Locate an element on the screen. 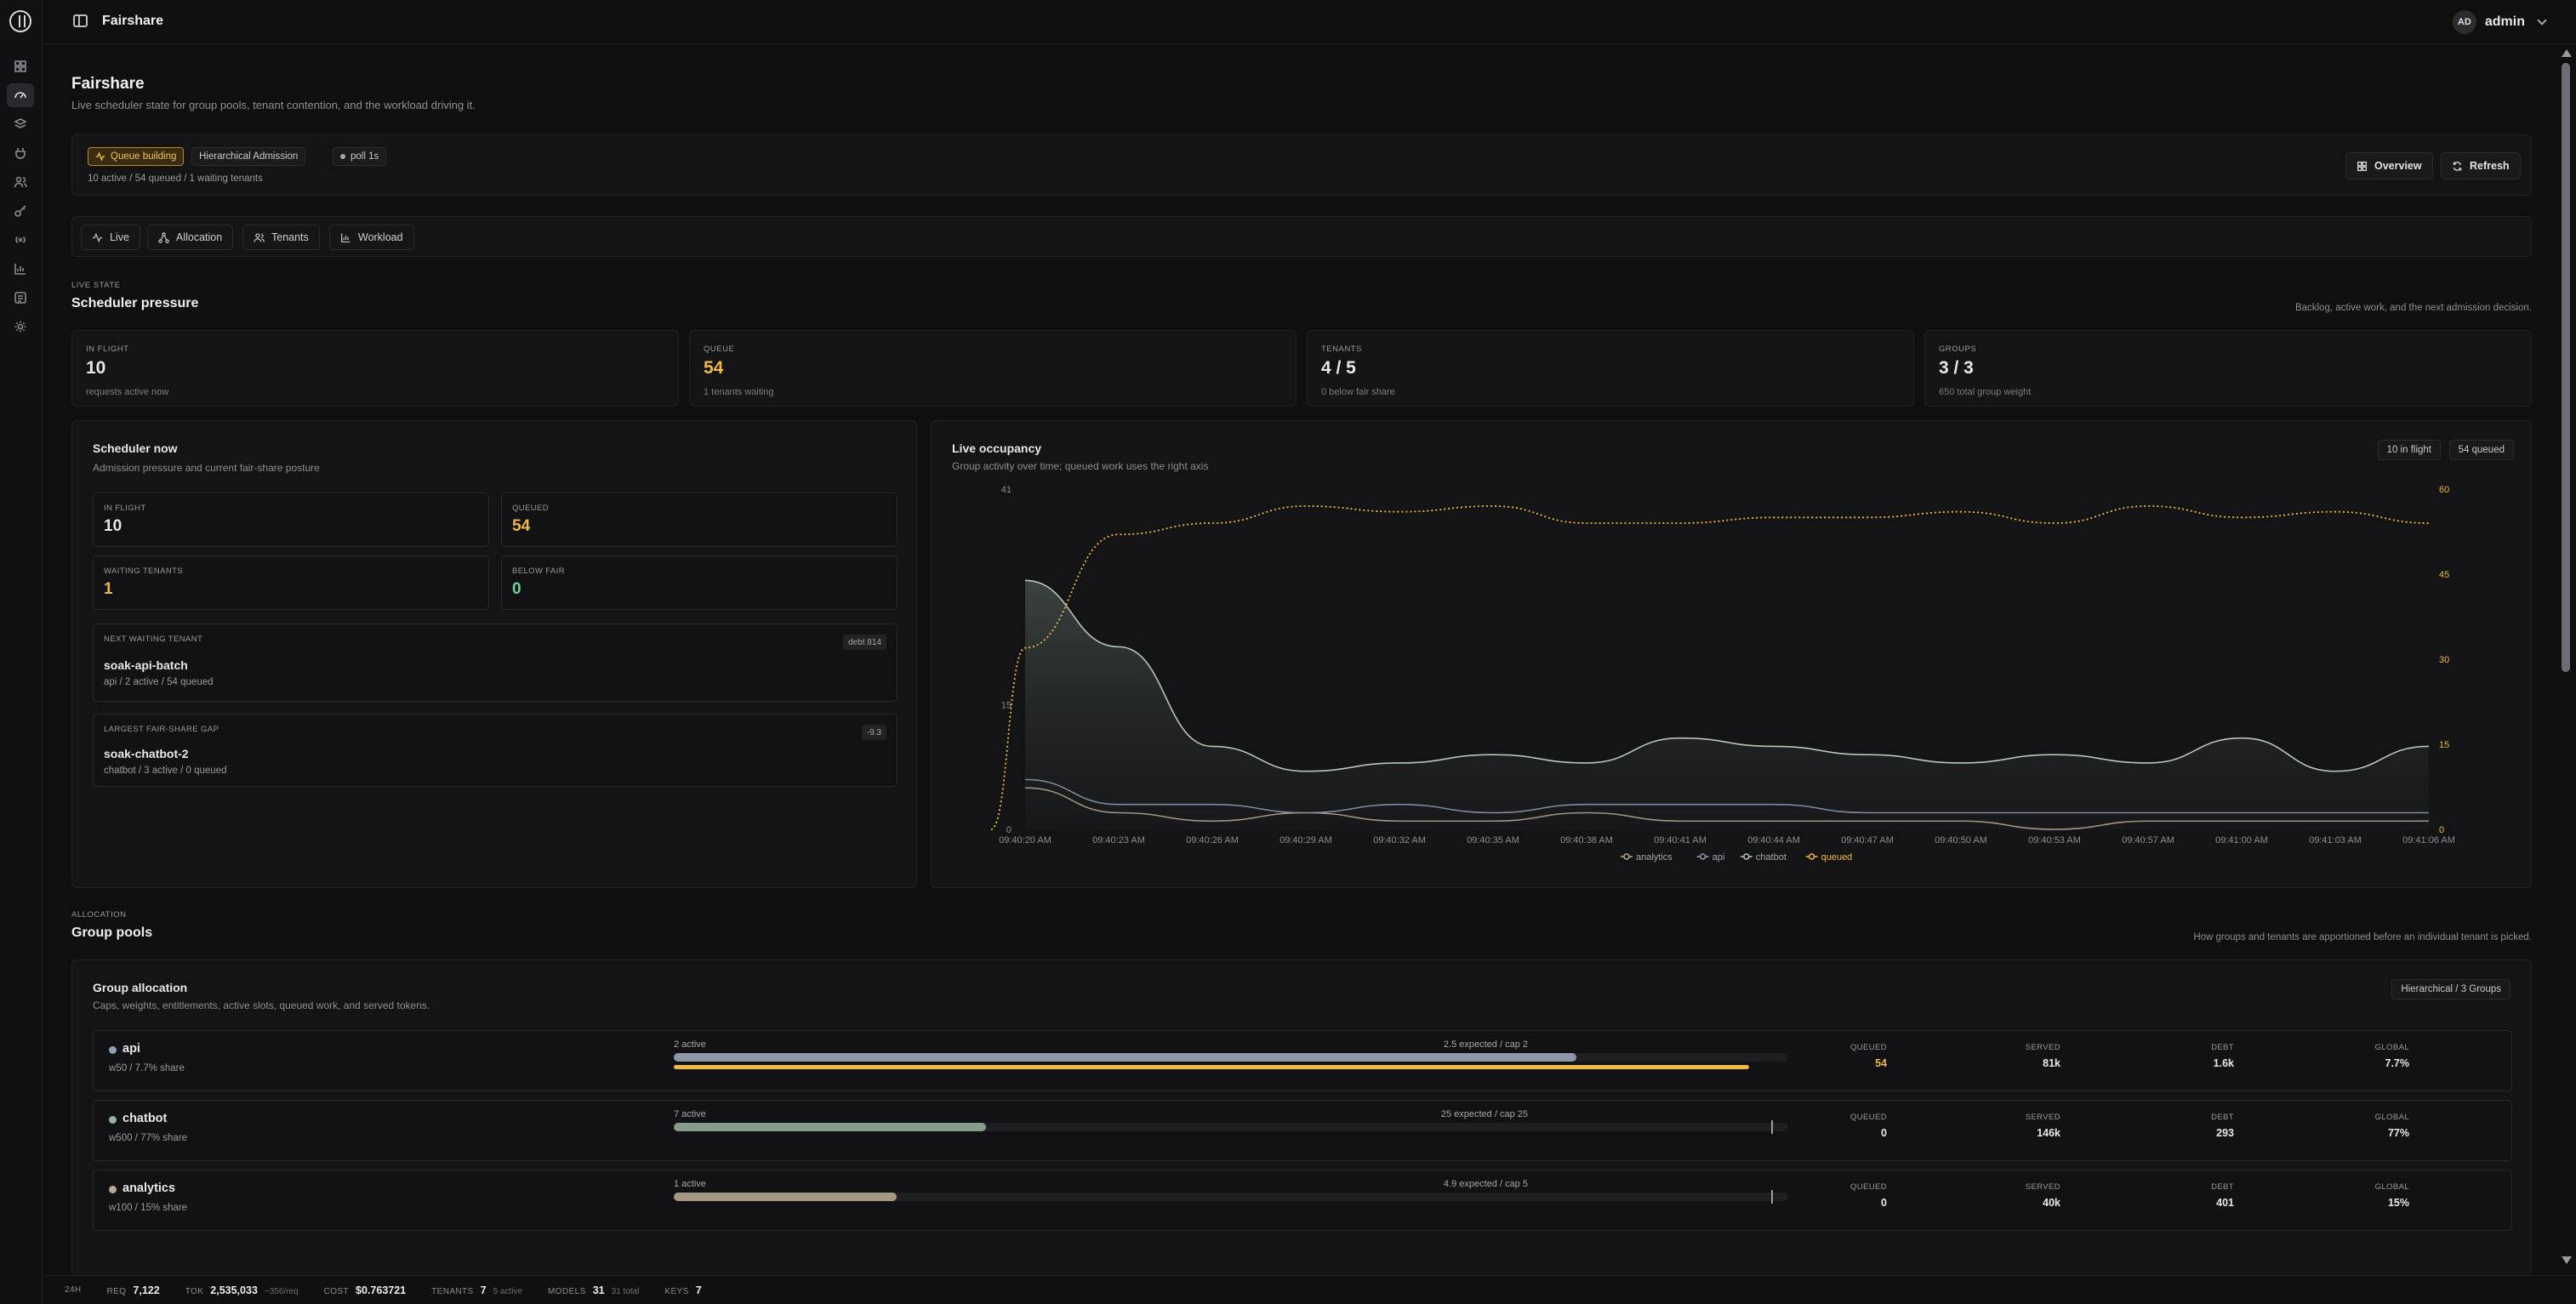 The image size is (2576, 1304). x-tick-label: 09:40:38 AM is located at coordinates (1586, 840).